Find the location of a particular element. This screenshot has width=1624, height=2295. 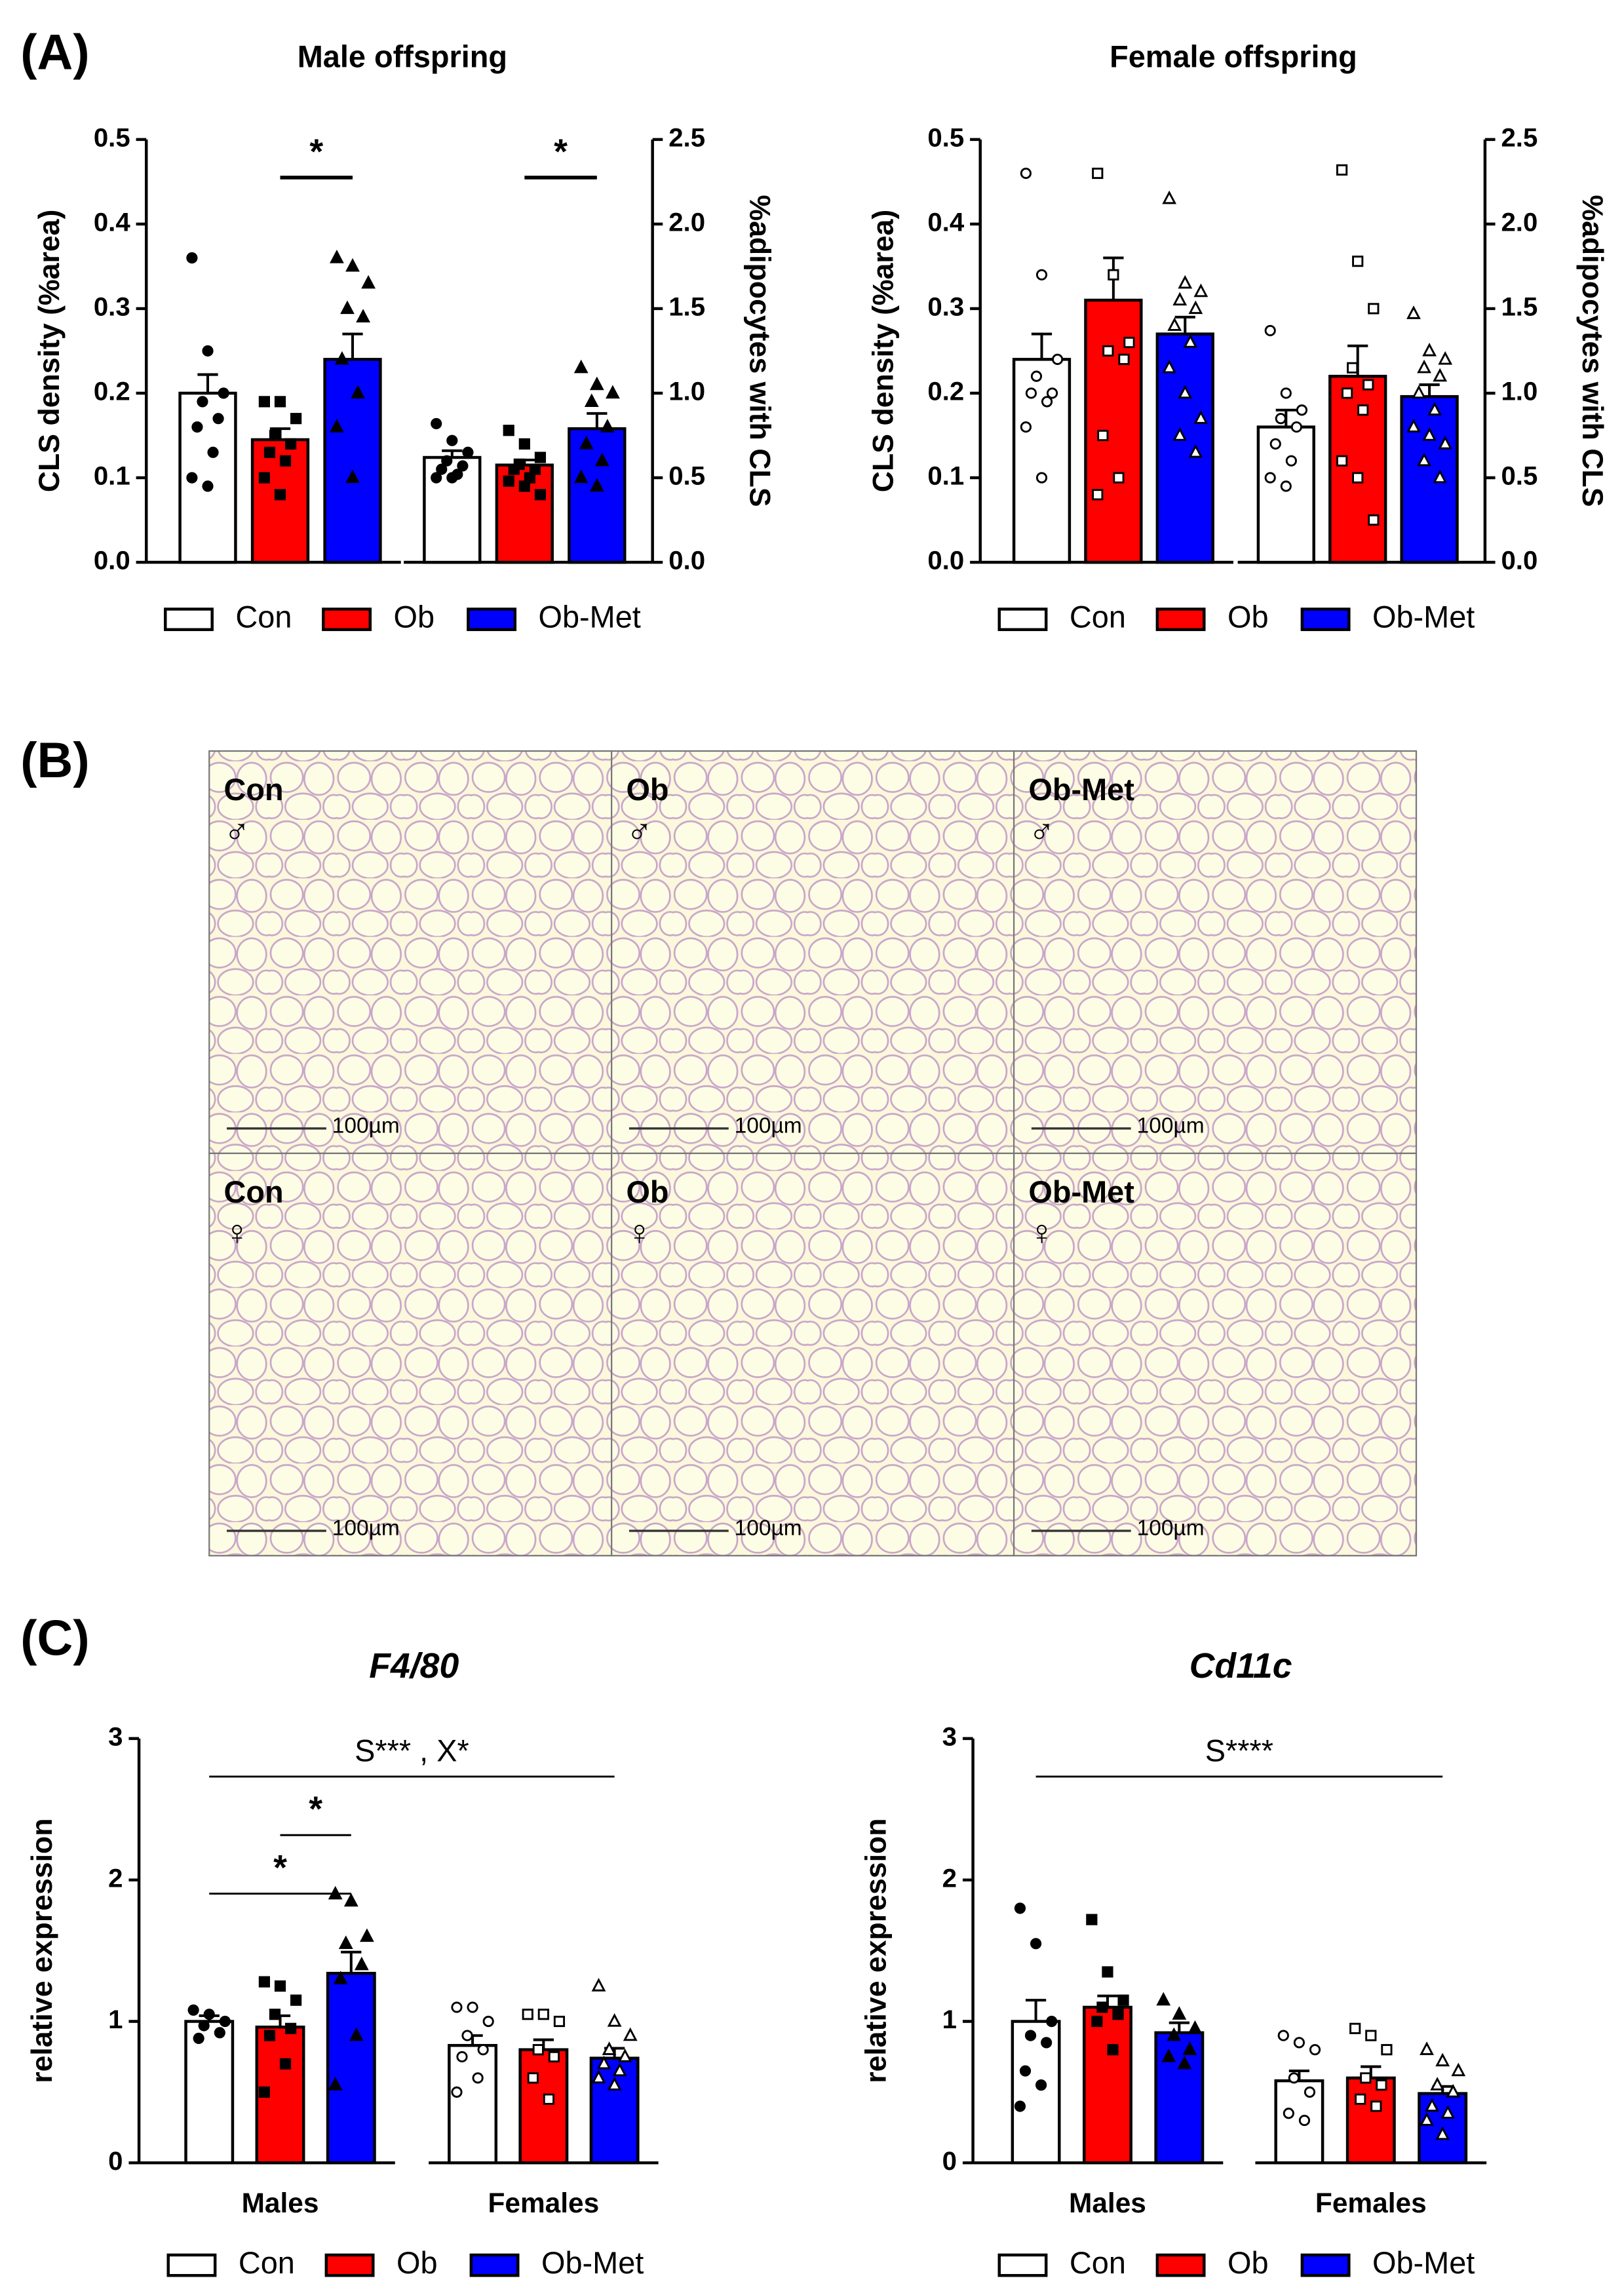

y2-tick-label: 2.0 is located at coordinates (1519, 222).